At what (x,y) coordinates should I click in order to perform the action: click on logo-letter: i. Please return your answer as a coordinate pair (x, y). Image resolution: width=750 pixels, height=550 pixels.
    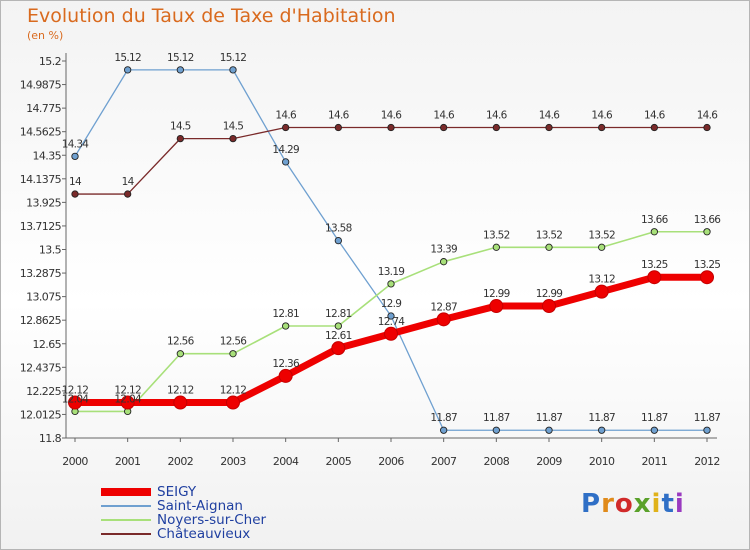
    Looking at the image, I should click on (679, 504).